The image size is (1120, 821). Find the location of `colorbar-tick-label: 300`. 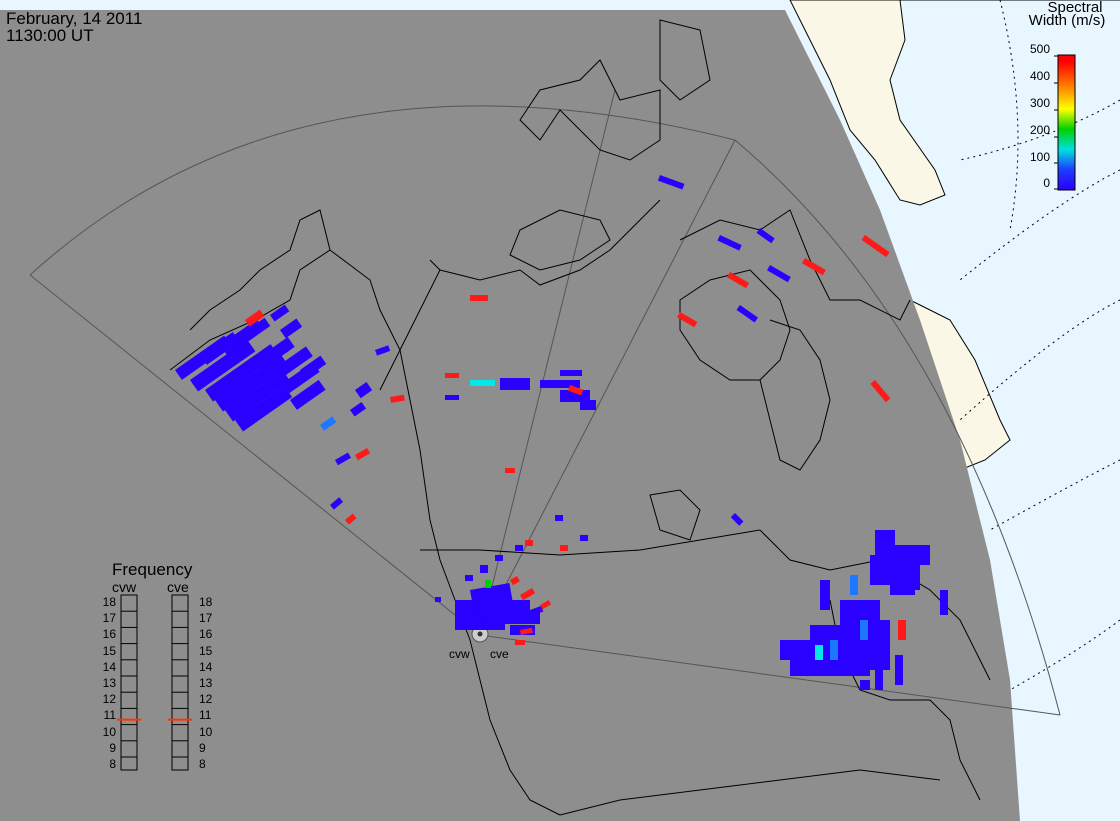

colorbar-tick-label: 300 is located at coordinates (1039, 103).